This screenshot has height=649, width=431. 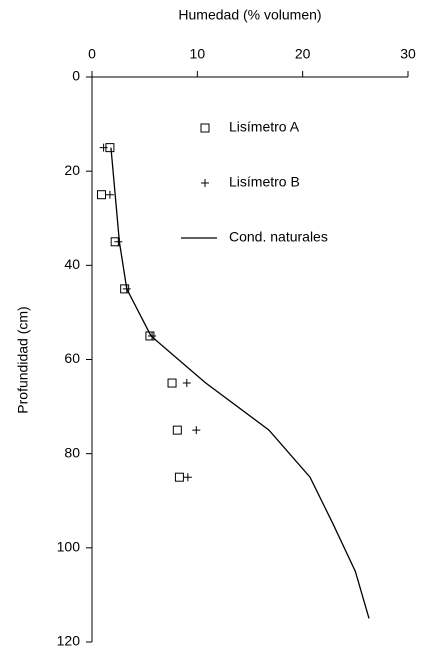 What do you see at coordinates (249, 15) in the screenshot?
I see `x-axis-title: Humedad (% volumen)` at bounding box center [249, 15].